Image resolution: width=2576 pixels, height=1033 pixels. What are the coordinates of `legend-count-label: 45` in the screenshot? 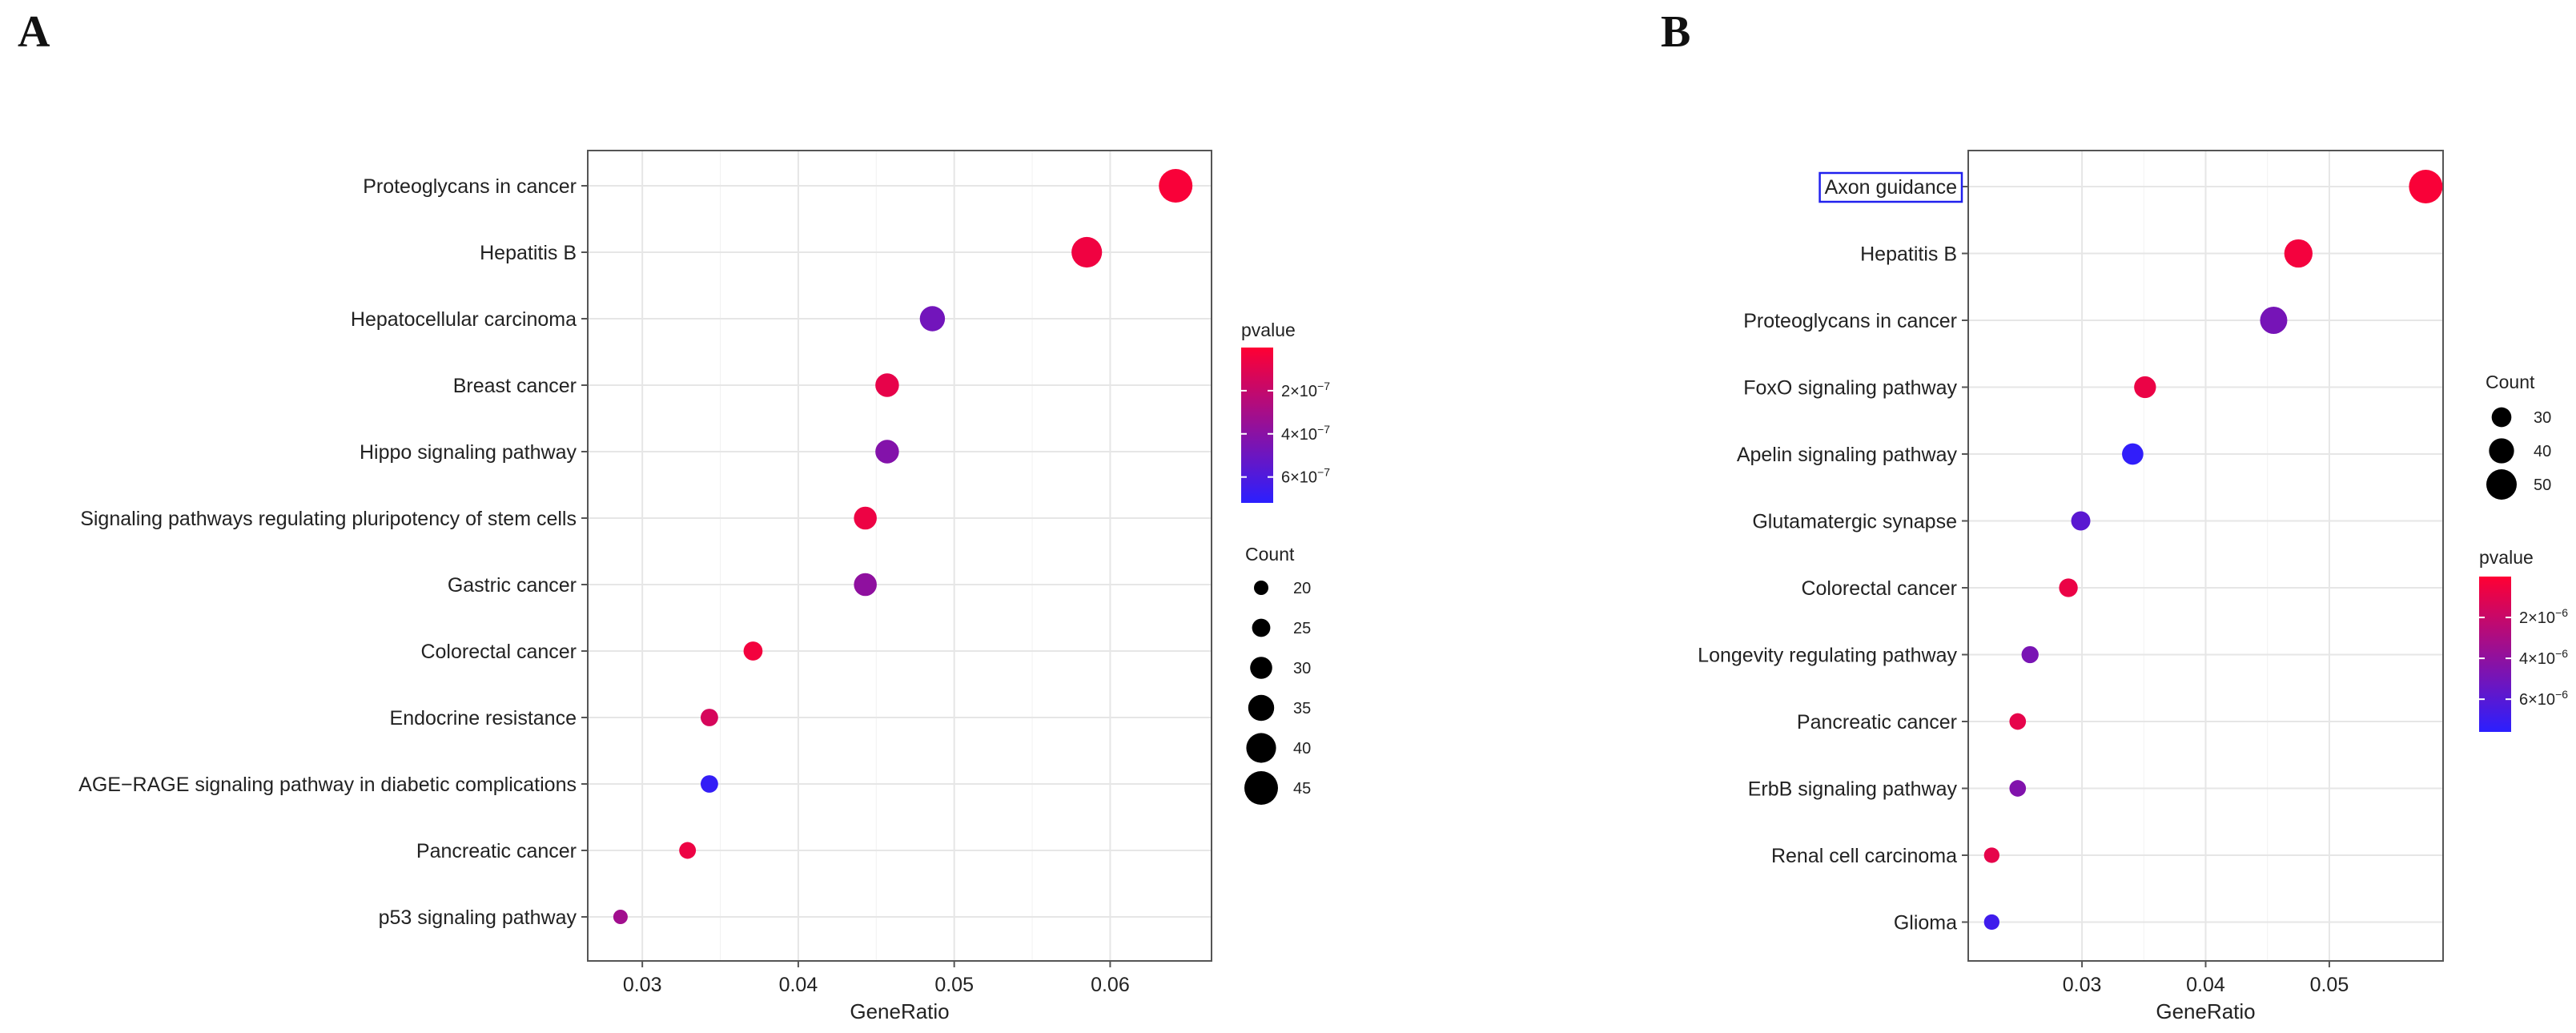 It's located at (1302, 789).